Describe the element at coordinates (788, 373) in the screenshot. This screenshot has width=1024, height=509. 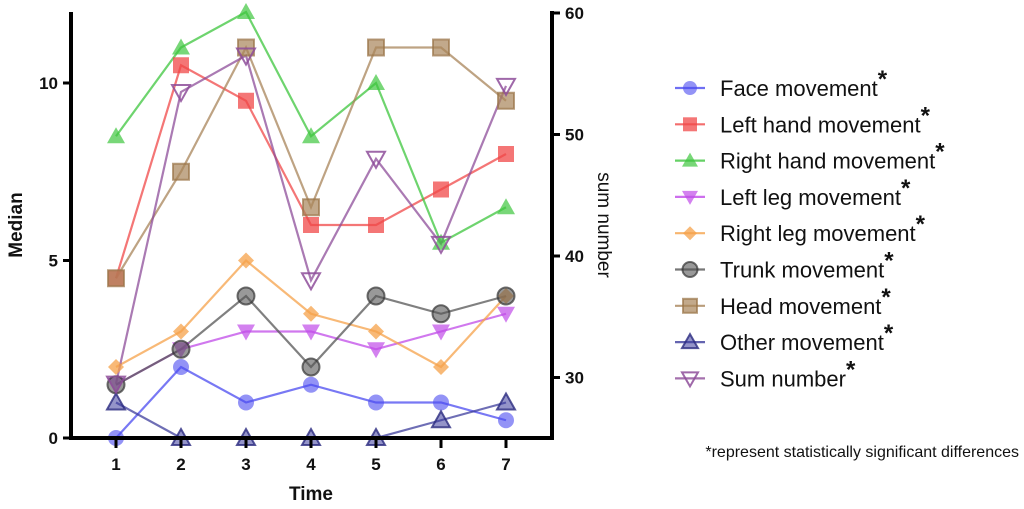
I see `legend-label: Sum number*` at that location.